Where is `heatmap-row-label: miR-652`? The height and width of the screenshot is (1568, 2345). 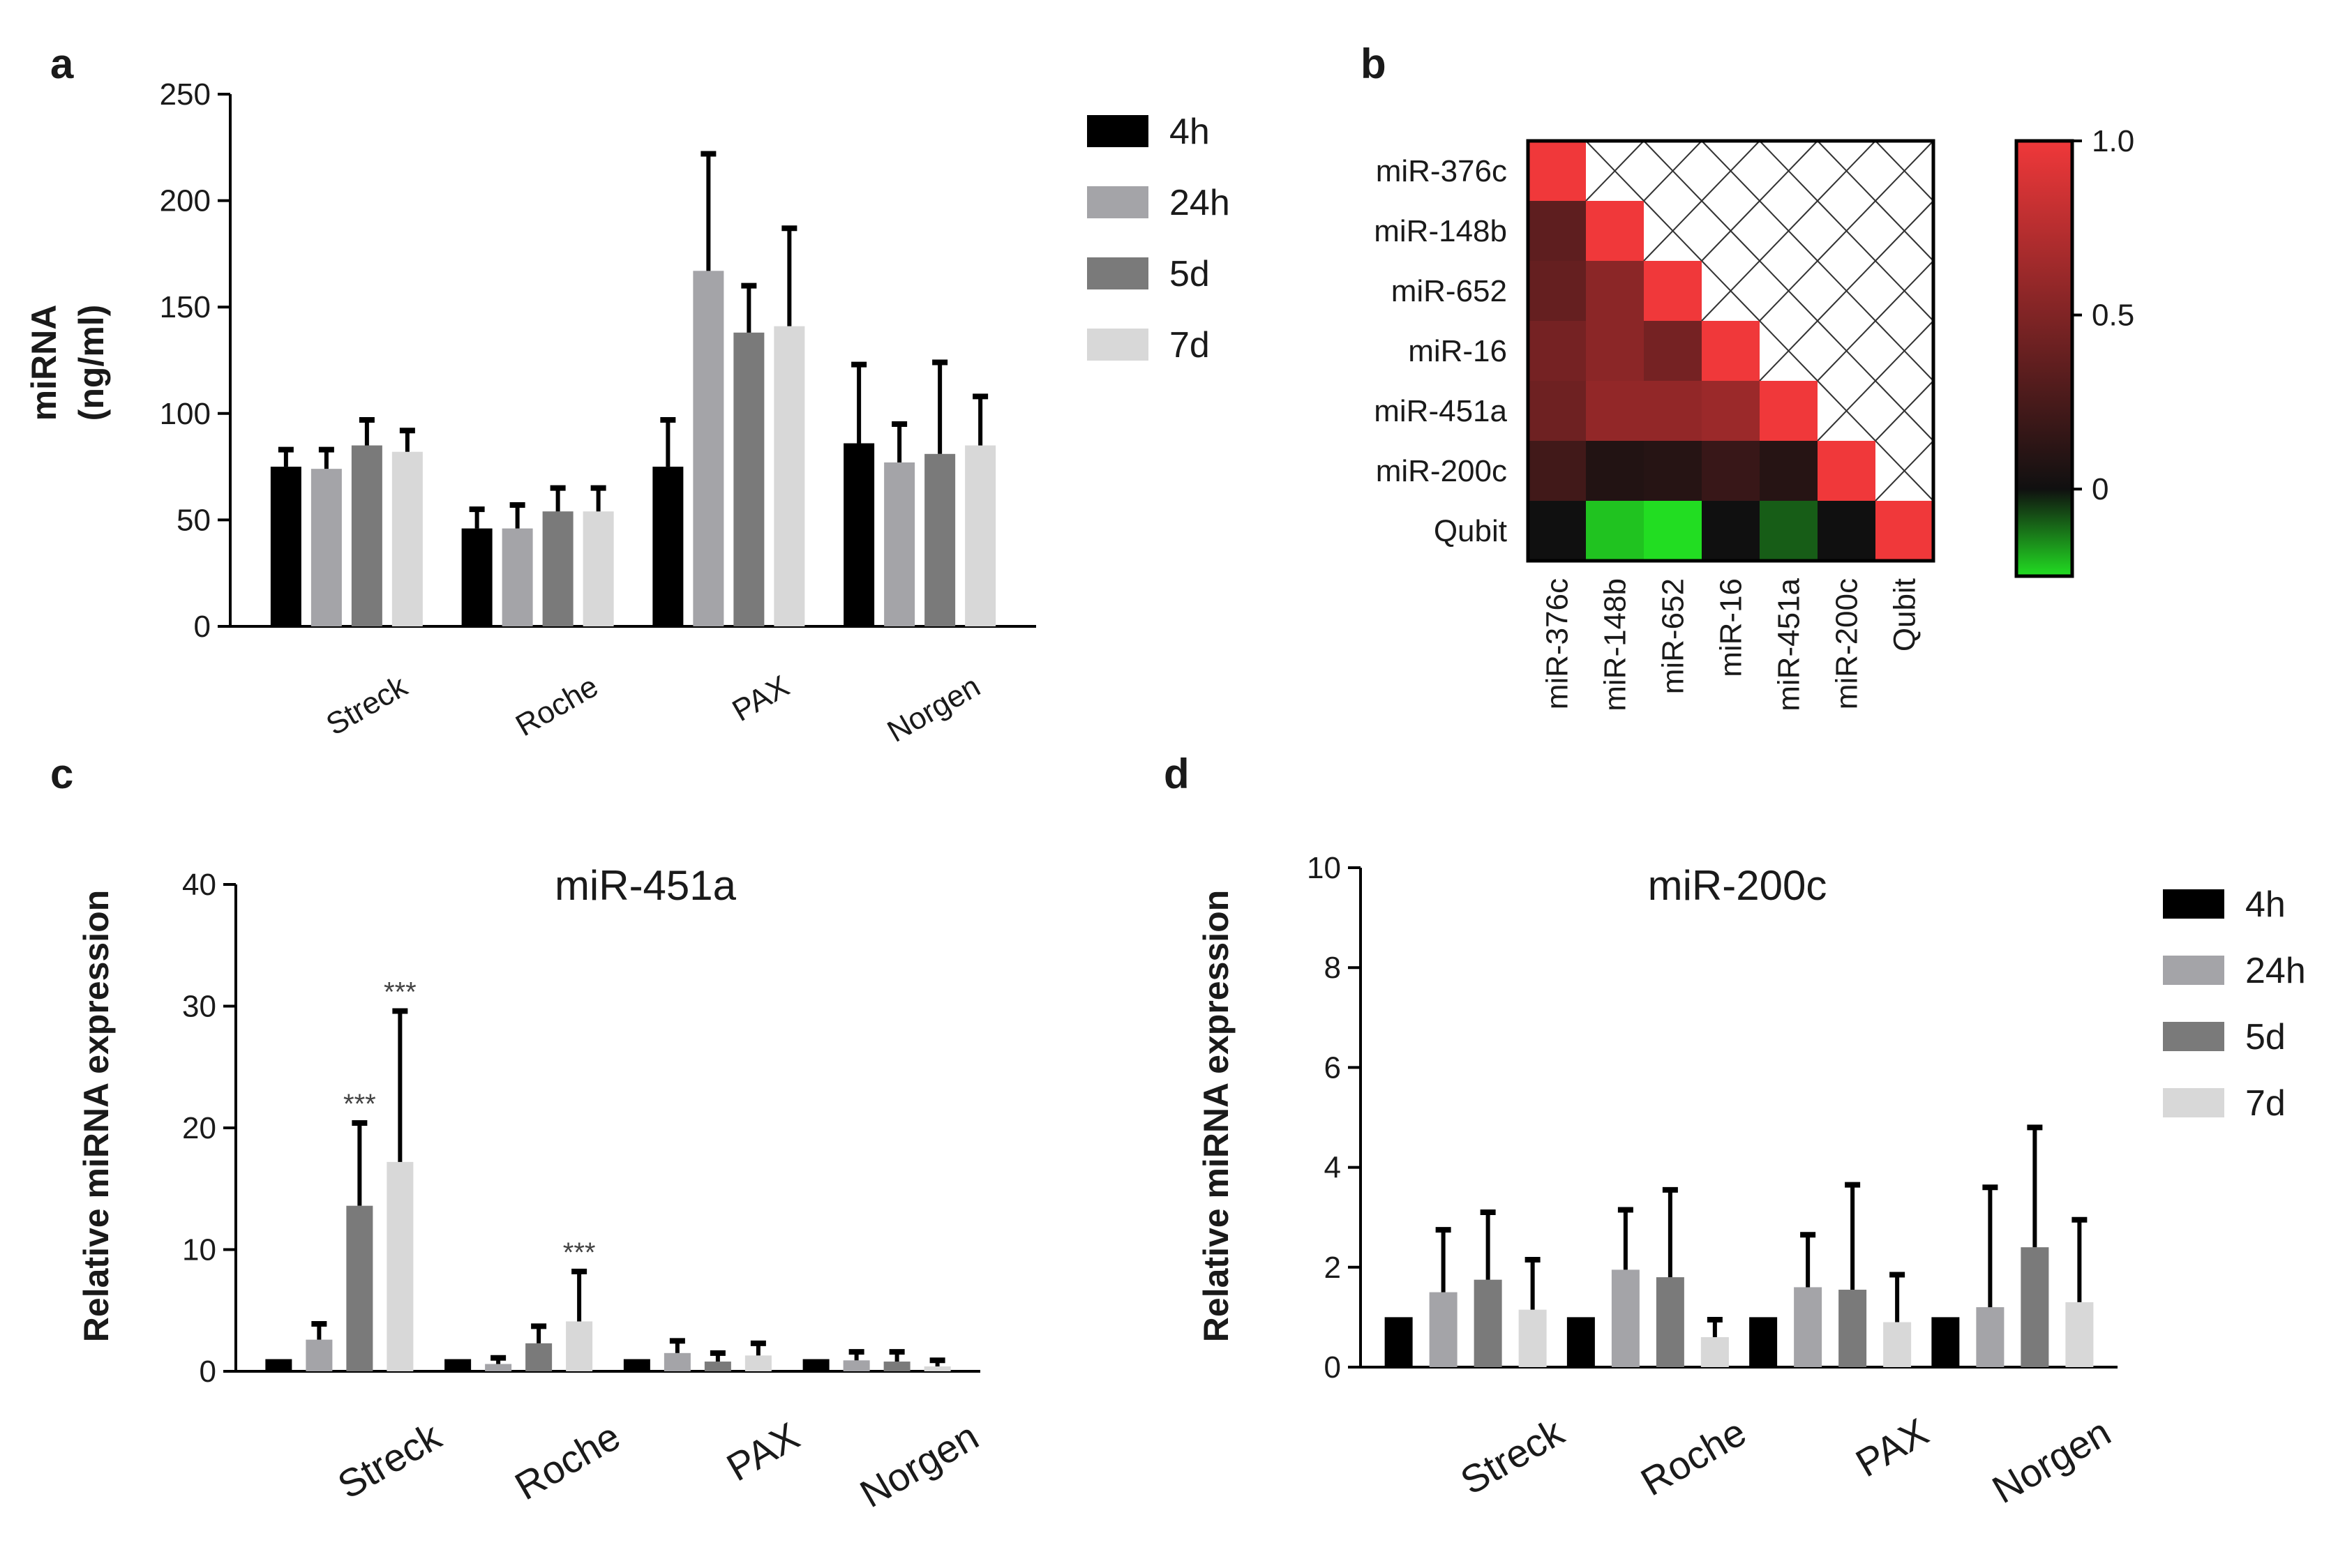
heatmap-row-label: miR-652 is located at coordinates (1449, 291).